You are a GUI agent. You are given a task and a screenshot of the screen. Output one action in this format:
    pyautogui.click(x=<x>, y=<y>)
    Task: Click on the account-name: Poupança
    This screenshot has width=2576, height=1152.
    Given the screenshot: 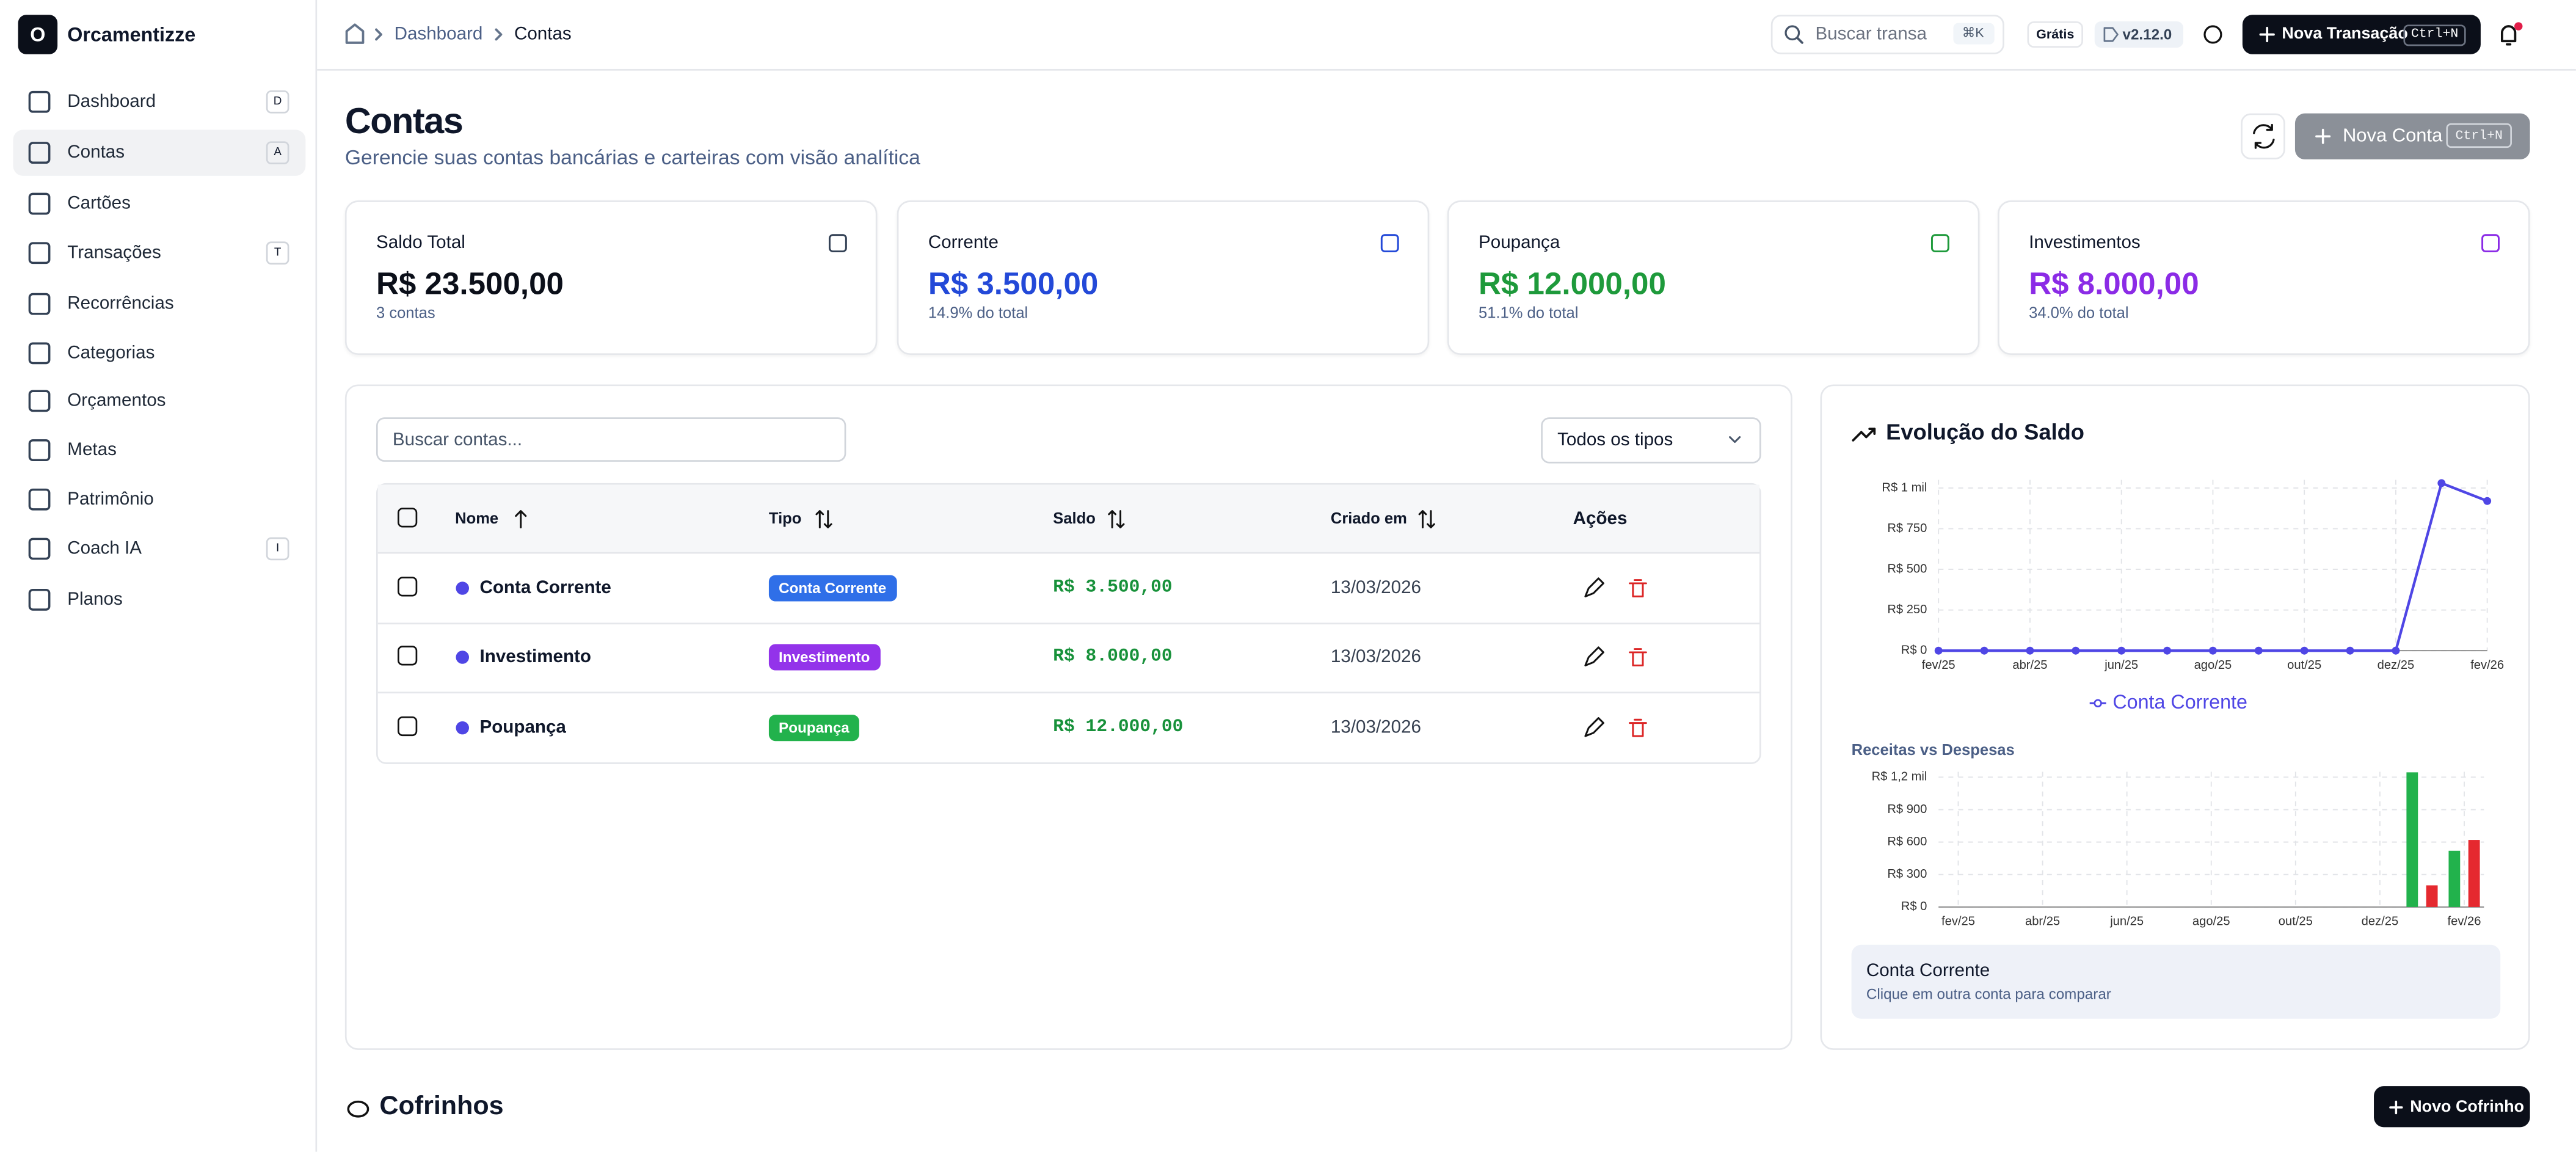 What is the action you would take?
    pyautogui.click(x=523, y=728)
    